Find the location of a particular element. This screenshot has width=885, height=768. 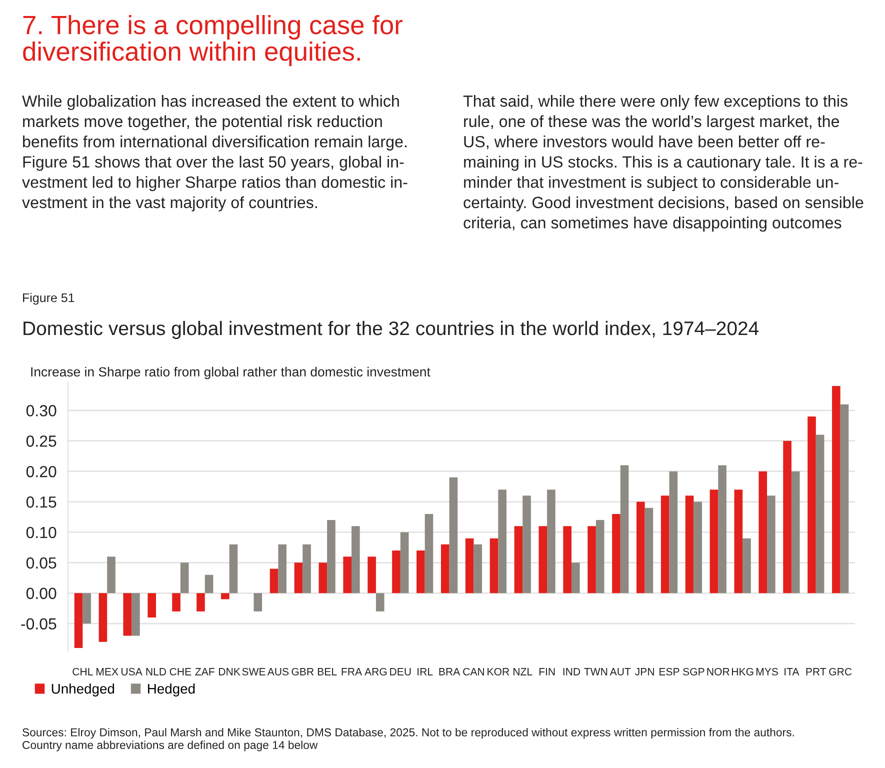

y-tick-label: 0.10 is located at coordinates (41, 532).